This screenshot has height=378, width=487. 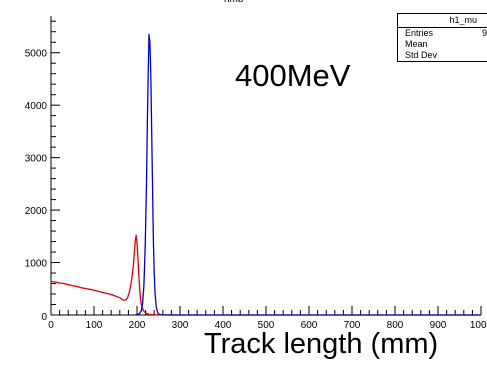 What do you see at coordinates (36, 106) in the screenshot?
I see `y-tick-label: 4000` at bounding box center [36, 106].